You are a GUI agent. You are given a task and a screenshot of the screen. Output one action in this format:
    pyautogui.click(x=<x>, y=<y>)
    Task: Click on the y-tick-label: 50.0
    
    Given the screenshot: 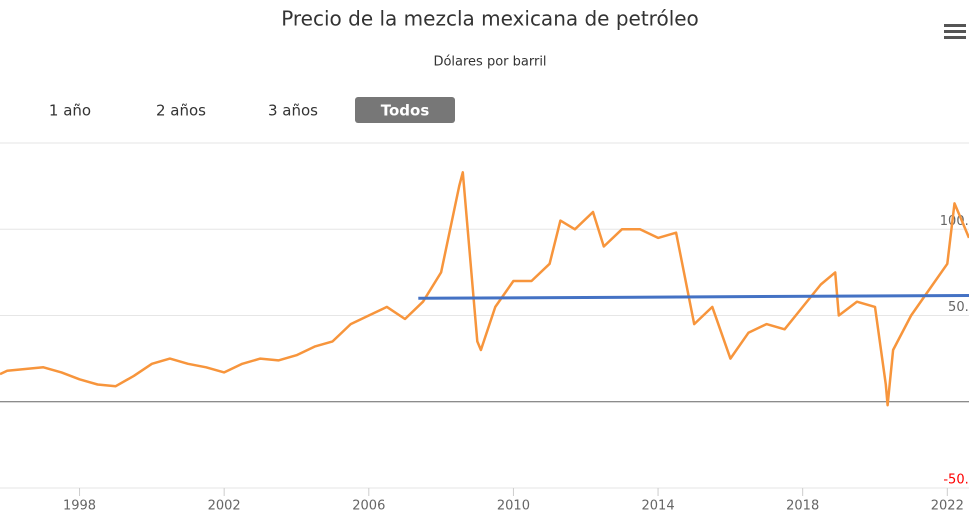 What is the action you would take?
    pyautogui.click(x=958, y=307)
    